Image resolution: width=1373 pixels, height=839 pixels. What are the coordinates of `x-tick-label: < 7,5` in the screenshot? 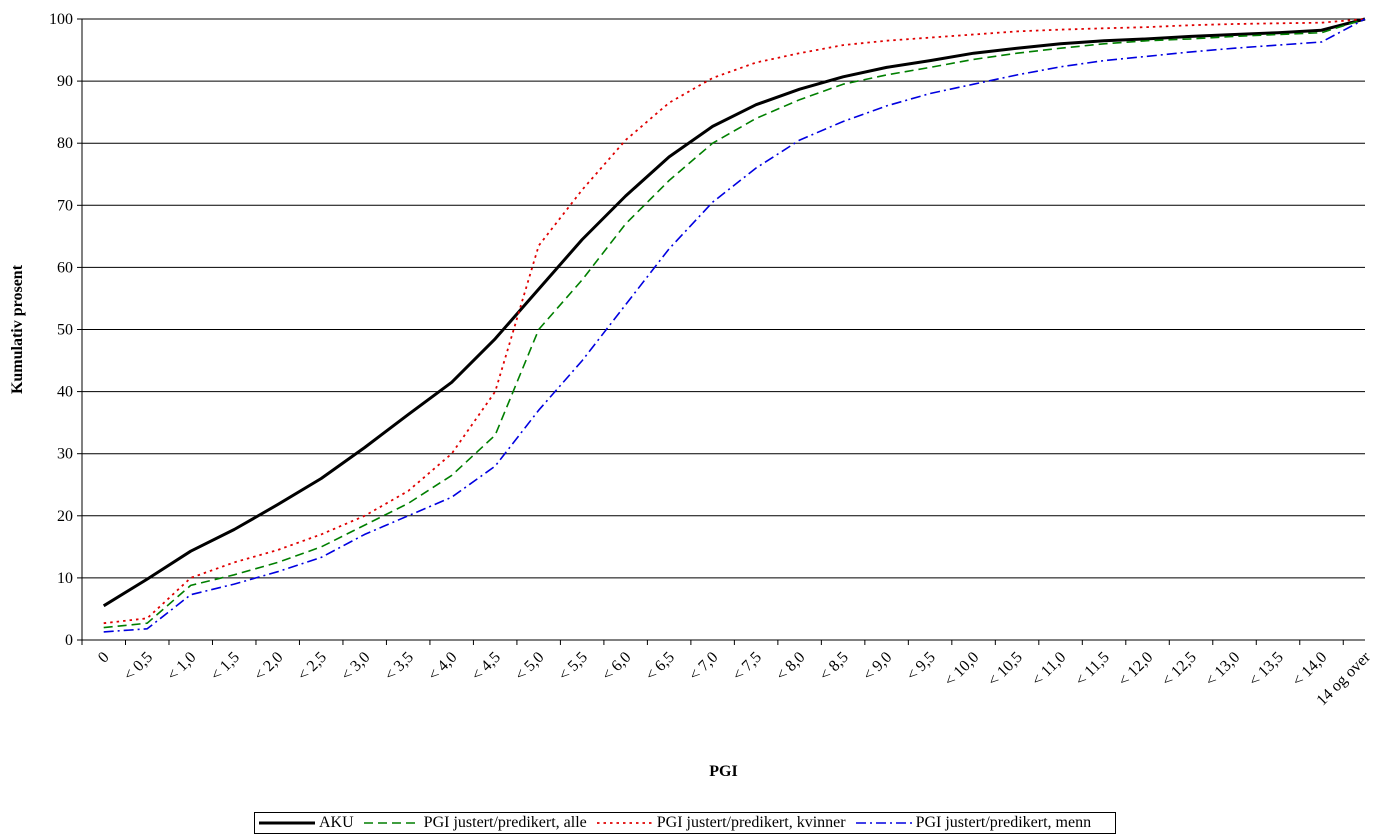 It's located at (747, 666).